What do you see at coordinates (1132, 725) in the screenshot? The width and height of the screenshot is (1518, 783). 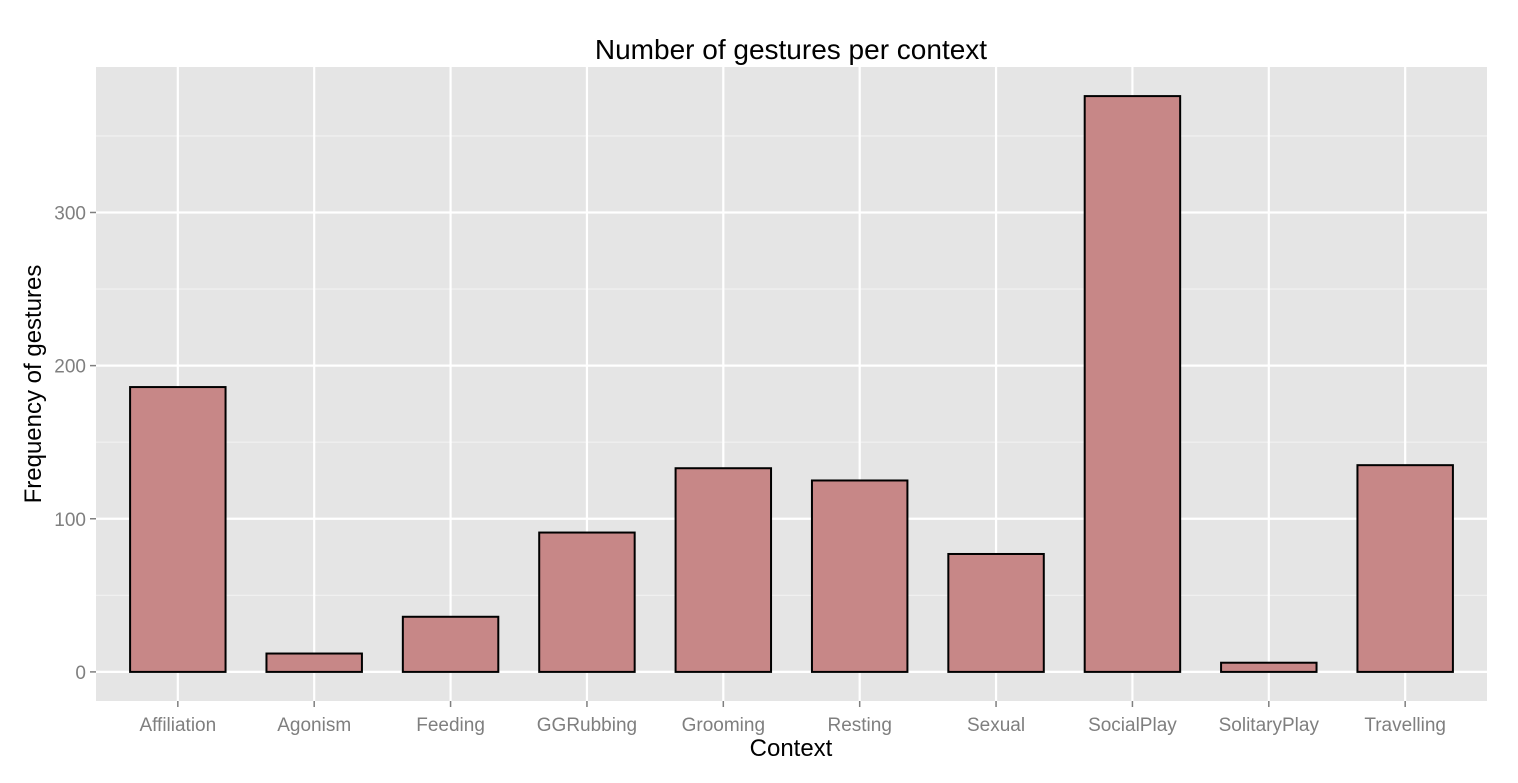 I see `x-tick-label: SocialPlay` at bounding box center [1132, 725].